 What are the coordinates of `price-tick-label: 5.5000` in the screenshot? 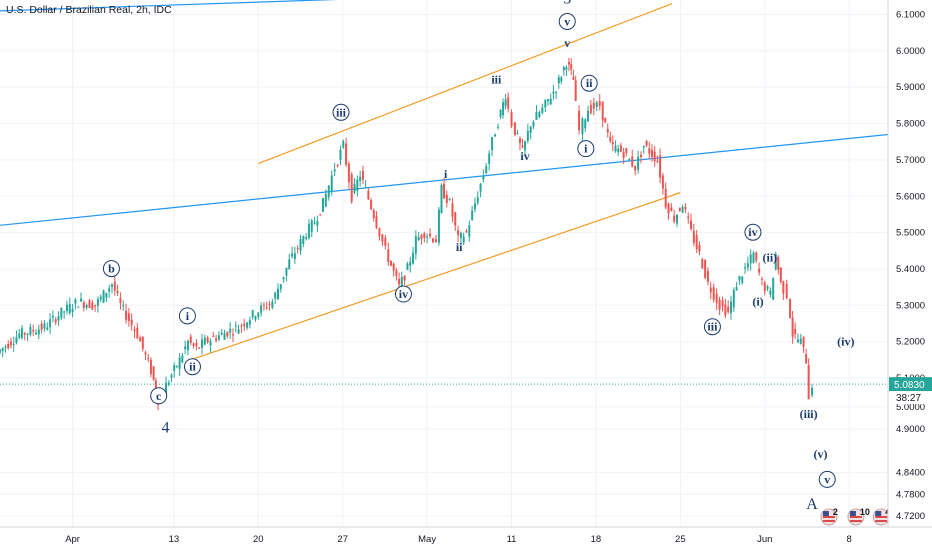 It's located at (910, 233).